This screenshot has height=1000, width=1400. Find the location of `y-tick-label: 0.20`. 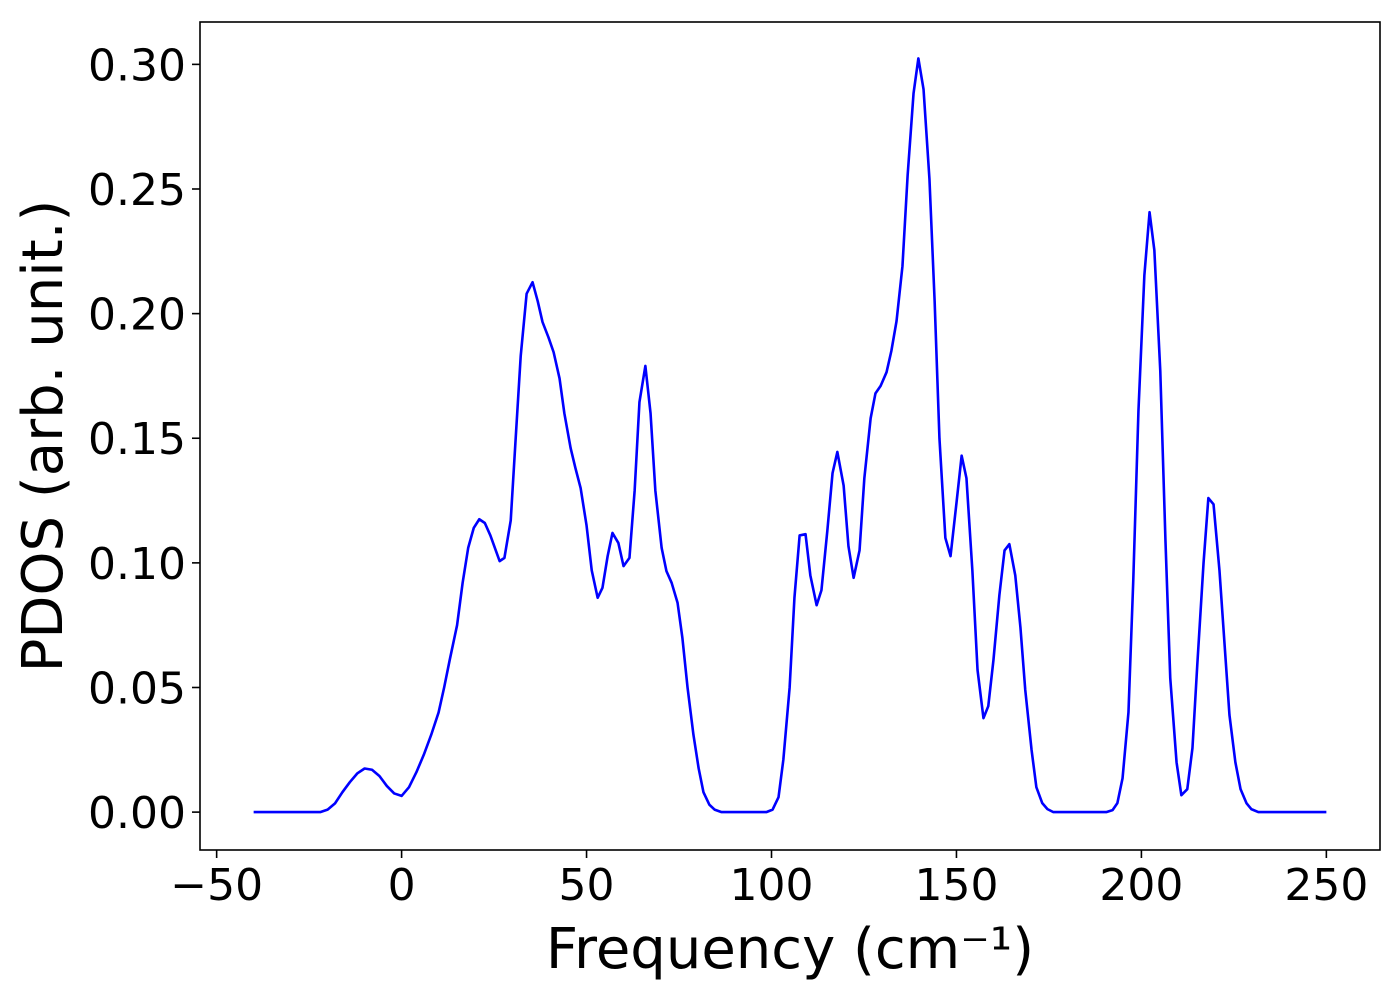

y-tick-label: 0.20 is located at coordinates (137, 315).